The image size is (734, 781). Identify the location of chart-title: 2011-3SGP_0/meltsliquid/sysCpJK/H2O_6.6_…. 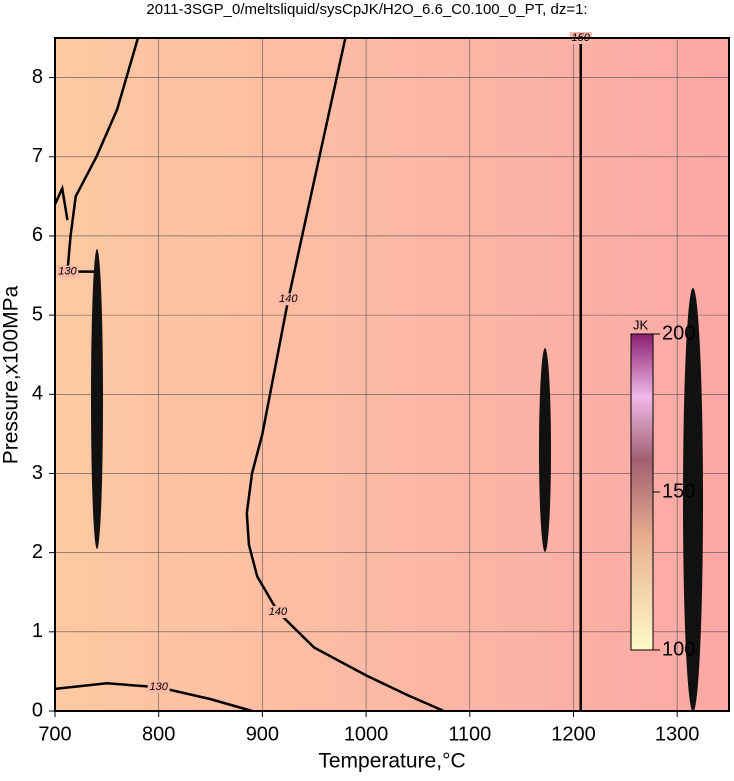
(366, 9).